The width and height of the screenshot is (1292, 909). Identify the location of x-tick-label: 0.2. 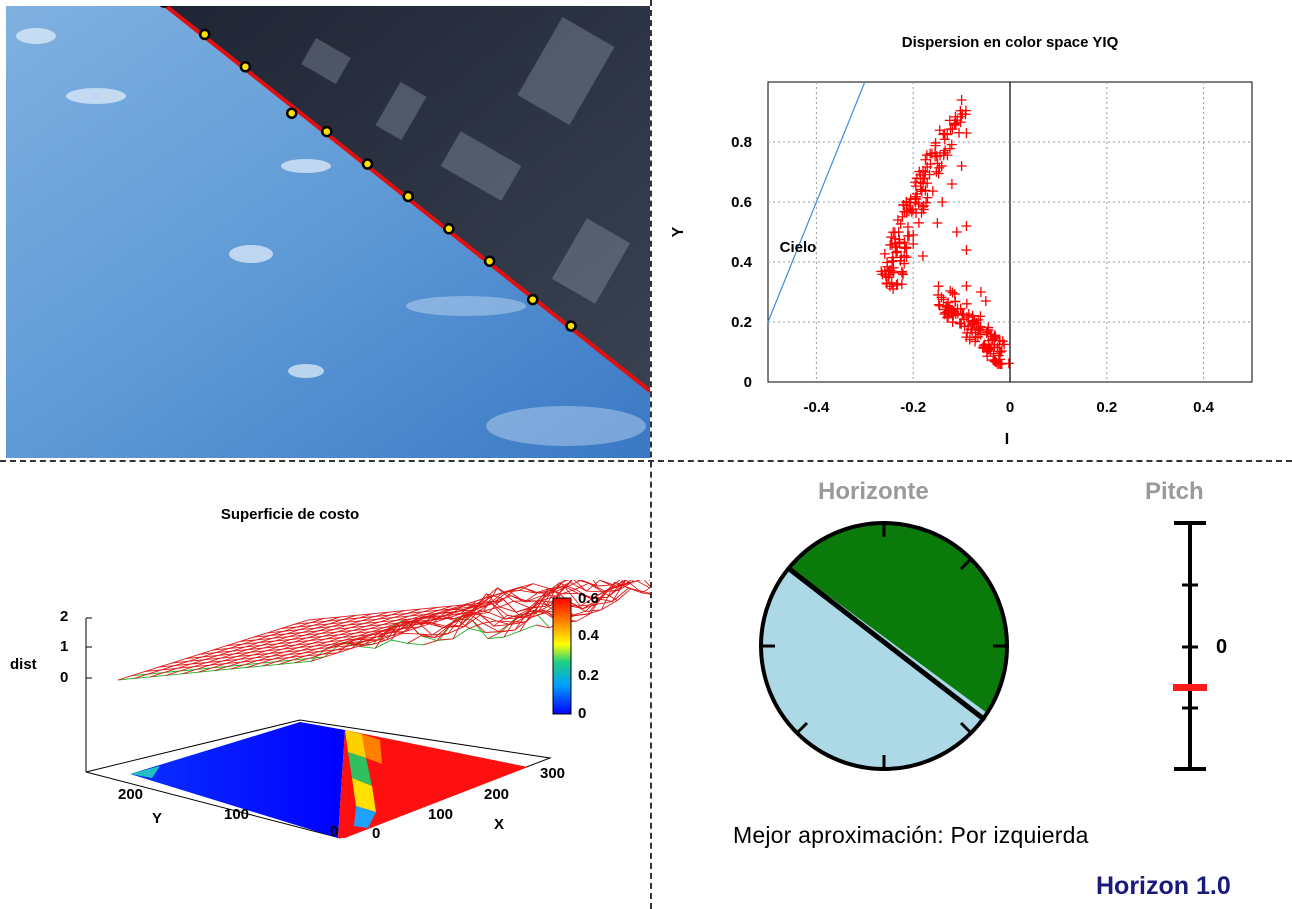
(1106, 407).